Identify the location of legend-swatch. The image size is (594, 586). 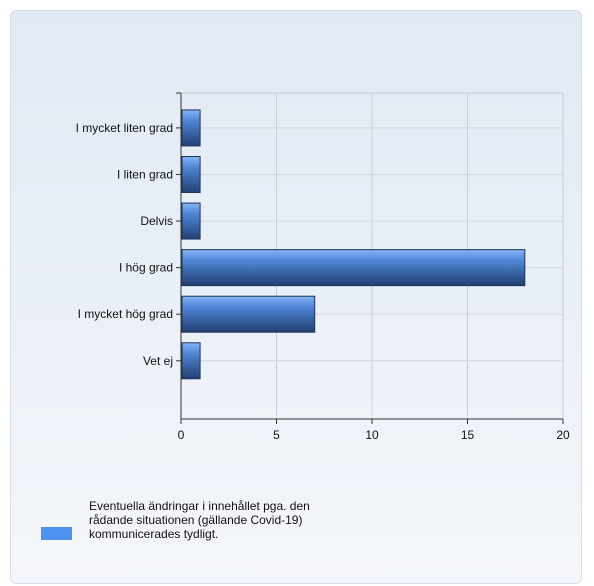
(56, 533).